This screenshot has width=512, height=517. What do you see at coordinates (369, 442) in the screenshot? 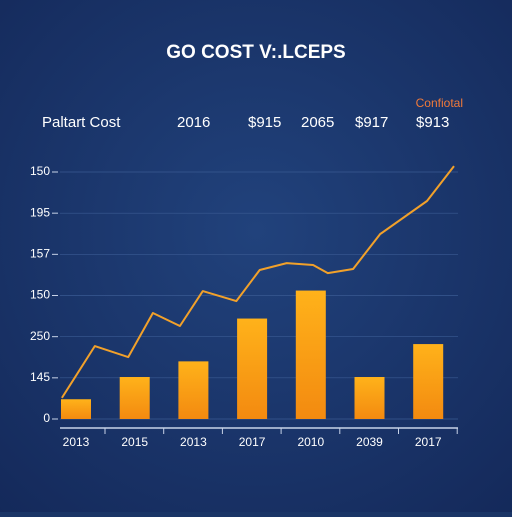
I see `x-tick-label: 2039` at bounding box center [369, 442].